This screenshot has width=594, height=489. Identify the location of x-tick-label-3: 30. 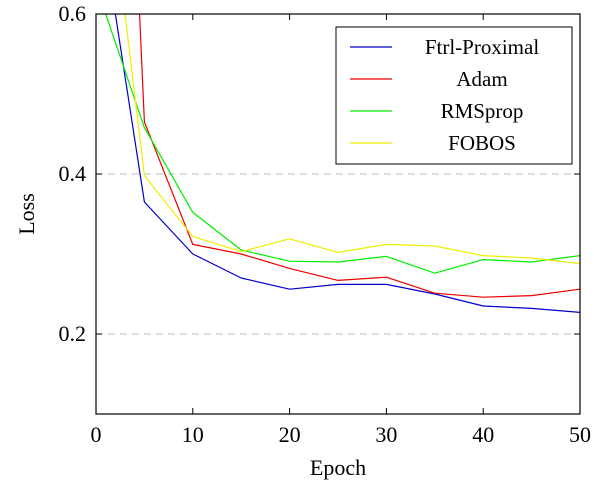
(386, 434).